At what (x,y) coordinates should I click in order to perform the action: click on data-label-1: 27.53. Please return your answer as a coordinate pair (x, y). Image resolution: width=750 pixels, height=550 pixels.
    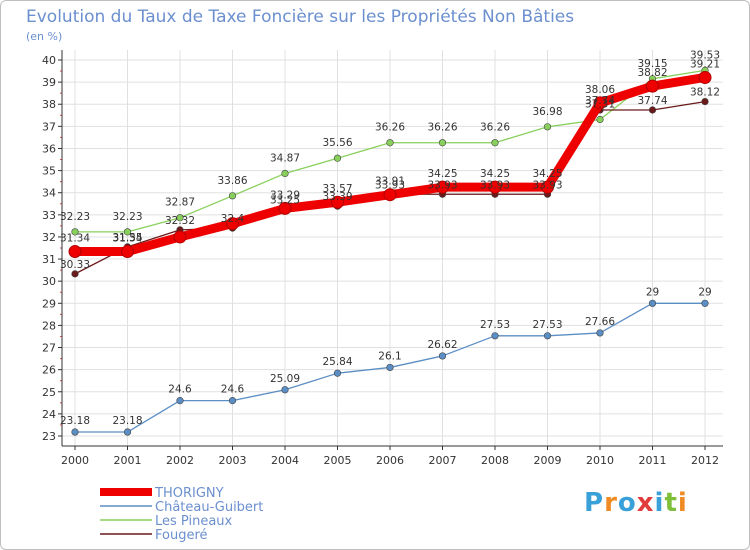
    Looking at the image, I should click on (547, 325).